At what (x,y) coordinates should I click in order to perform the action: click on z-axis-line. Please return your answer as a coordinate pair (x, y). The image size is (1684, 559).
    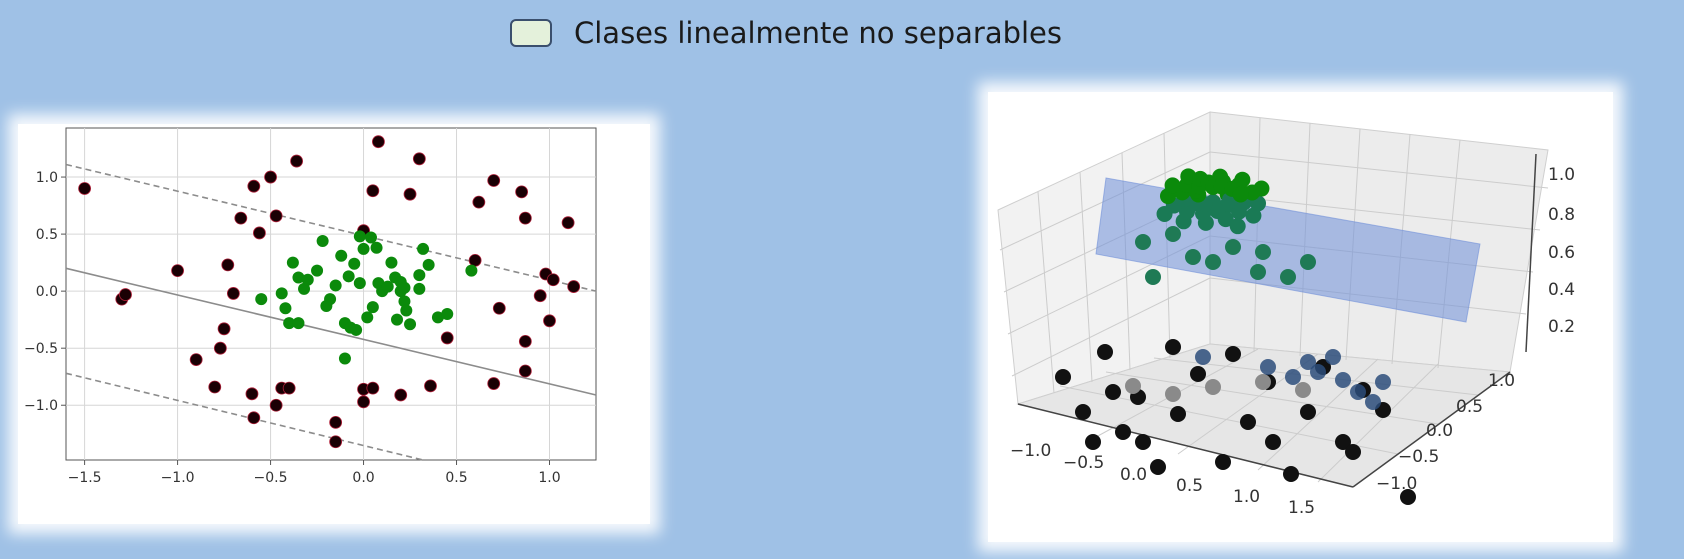
    Looking at the image, I should click on (1531, 253).